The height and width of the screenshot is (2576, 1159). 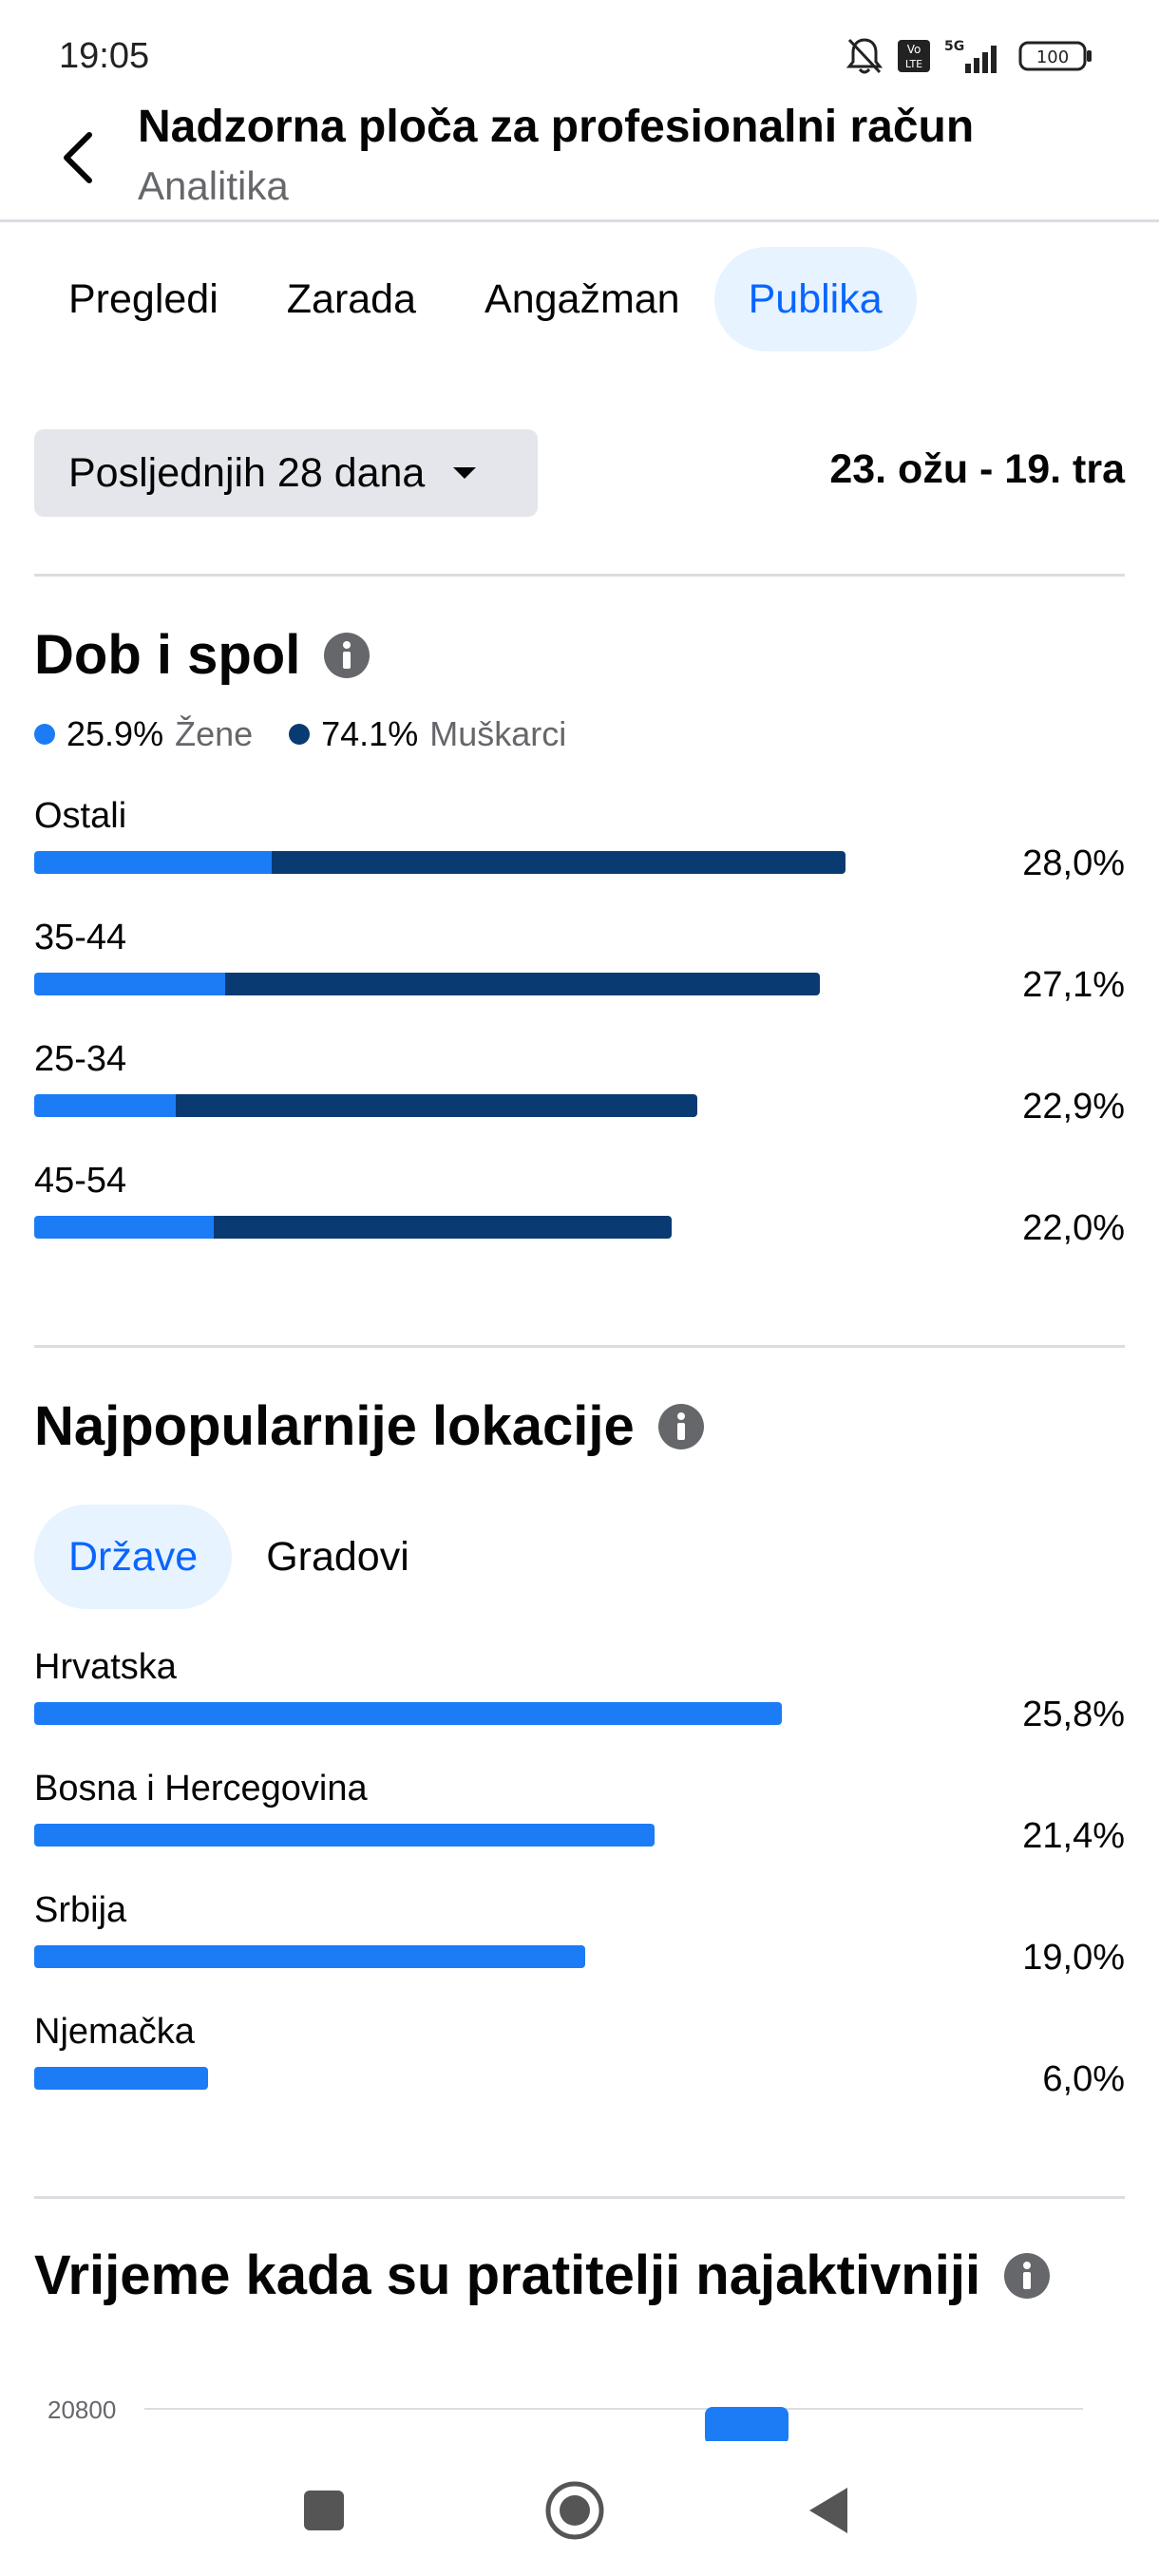 I want to click on back-button, so click(x=78, y=157).